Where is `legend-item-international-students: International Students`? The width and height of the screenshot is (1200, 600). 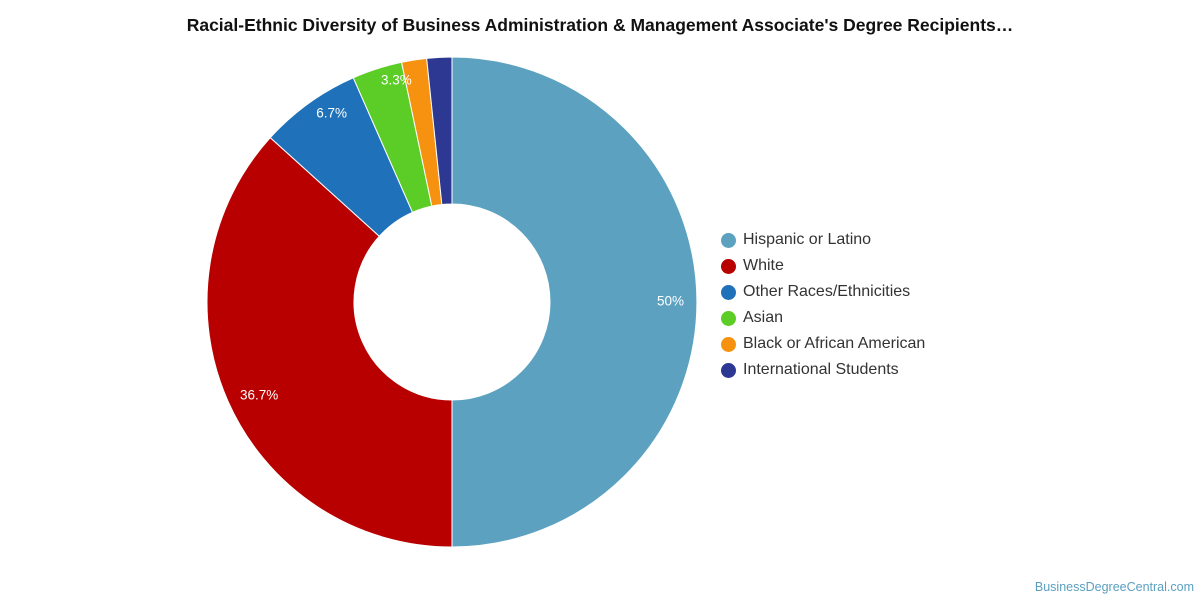 legend-item-international-students: International Students is located at coordinates (823, 370).